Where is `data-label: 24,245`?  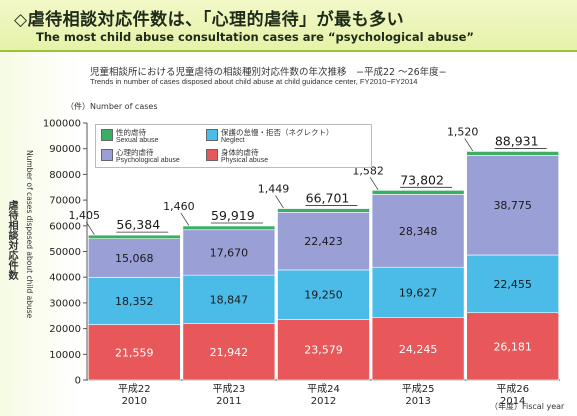
data-label: 24,245 is located at coordinates (418, 349).